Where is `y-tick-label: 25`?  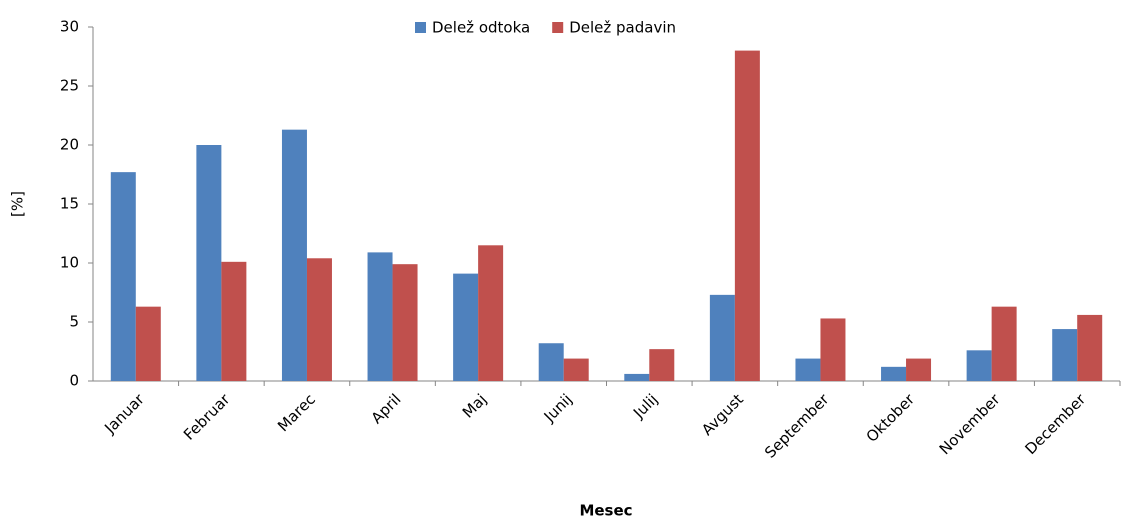
y-tick-label: 25 is located at coordinates (69, 86).